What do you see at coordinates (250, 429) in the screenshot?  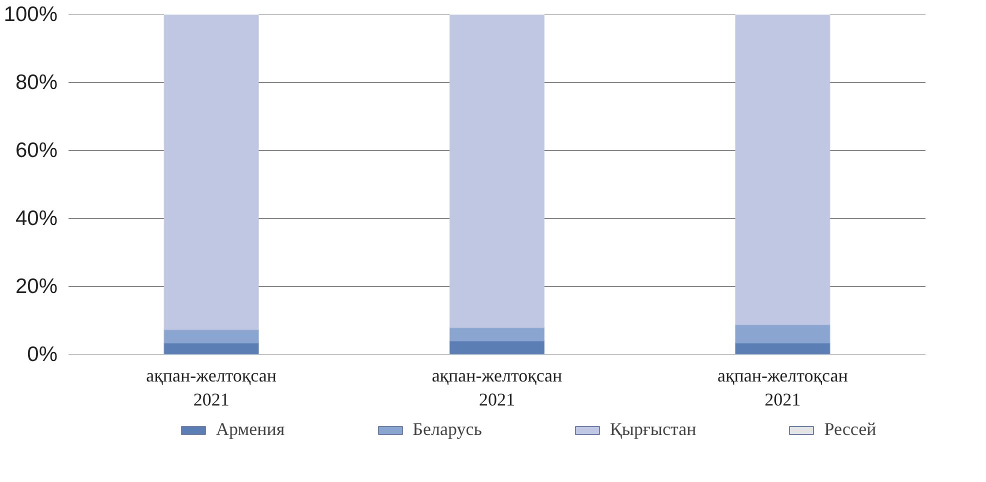 I see `legend-label: Армения` at bounding box center [250, 429].